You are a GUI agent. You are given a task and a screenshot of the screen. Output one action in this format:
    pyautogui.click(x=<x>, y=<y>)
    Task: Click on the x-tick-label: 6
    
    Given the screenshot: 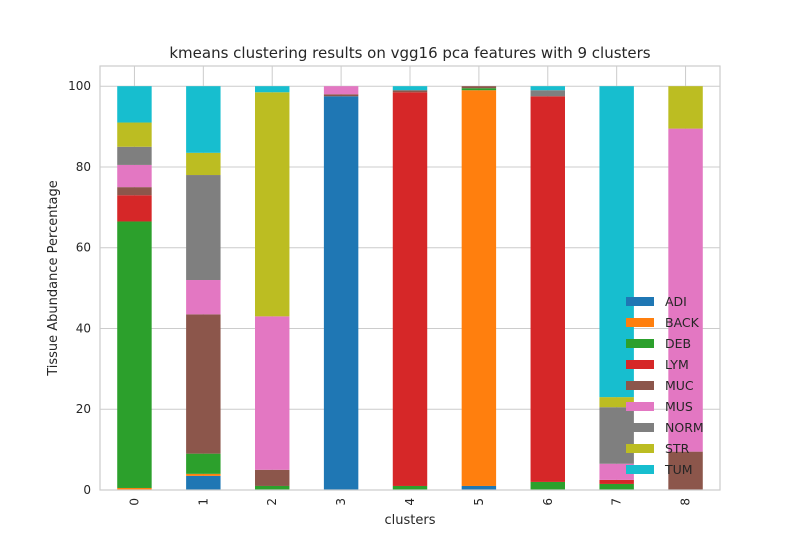 What is the action you would take?
    pyautogui.click(x=548, y=502)
    